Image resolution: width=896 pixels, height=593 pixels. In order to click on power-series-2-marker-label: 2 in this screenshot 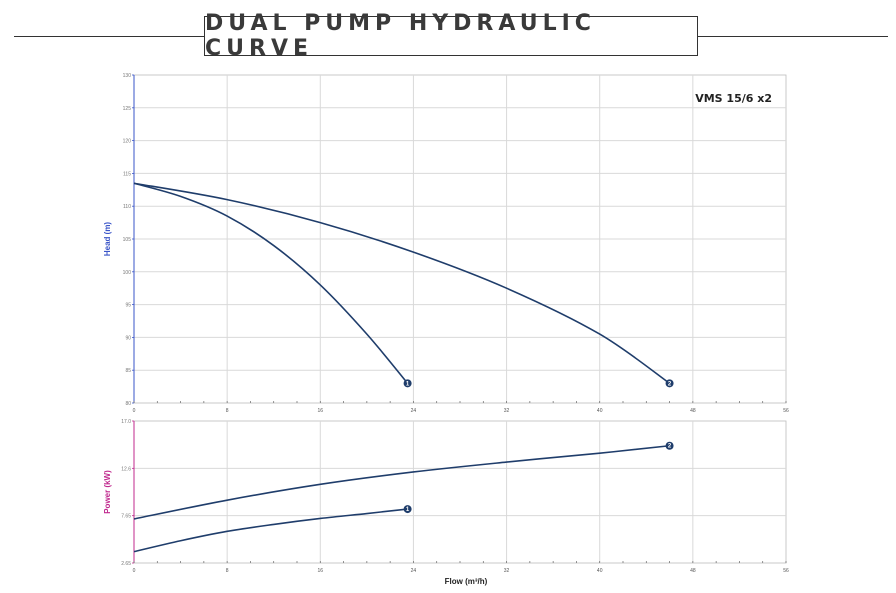, I will do `click(670, 447)`.